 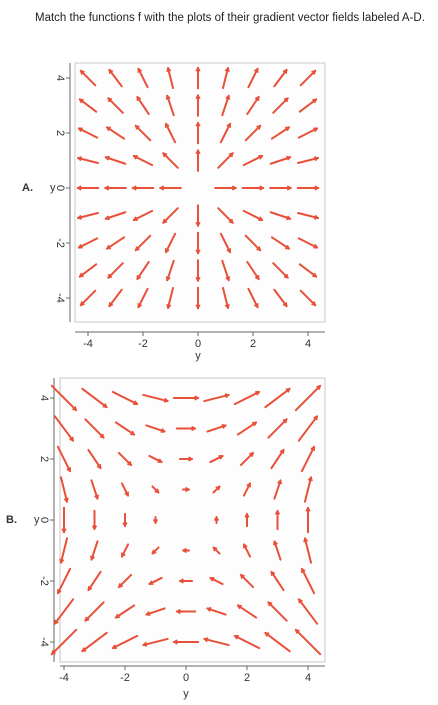 What do you see at coordinates (11, 520) in the screenshot?
I see `plot-label: B.` at bounding box center [11, 520].